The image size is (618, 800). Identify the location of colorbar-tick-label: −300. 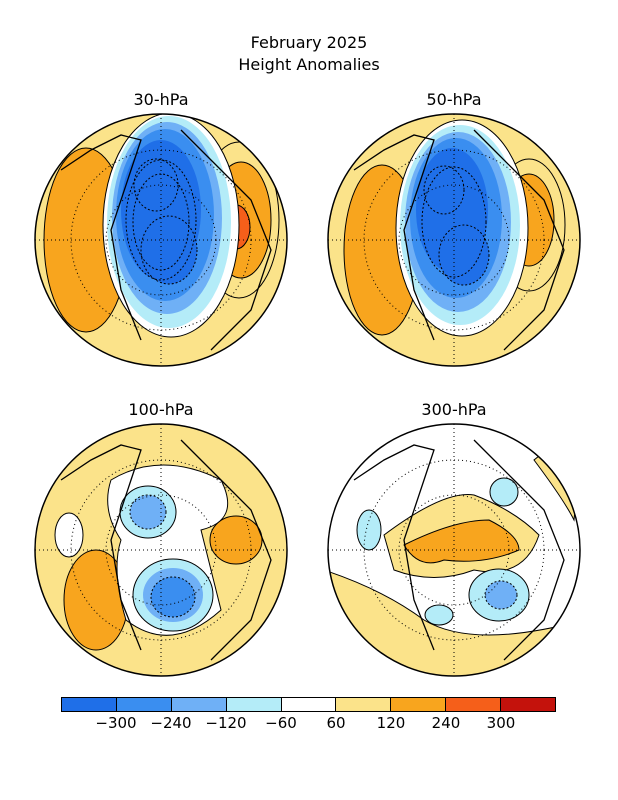
(116, 723).